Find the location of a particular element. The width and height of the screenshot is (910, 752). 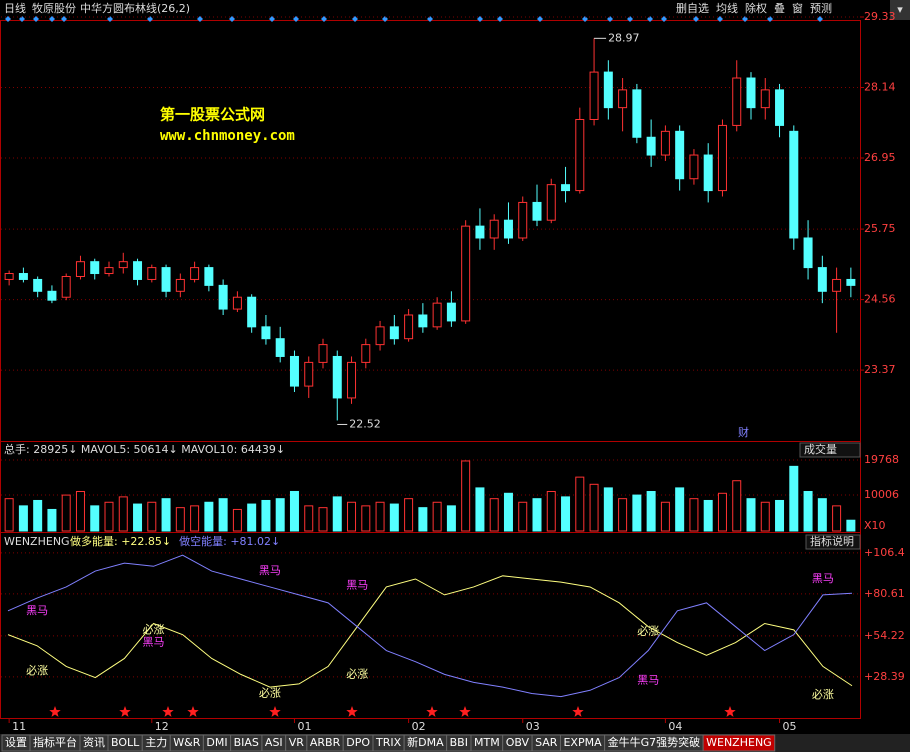

close-button is located at coordinates (900, 10).